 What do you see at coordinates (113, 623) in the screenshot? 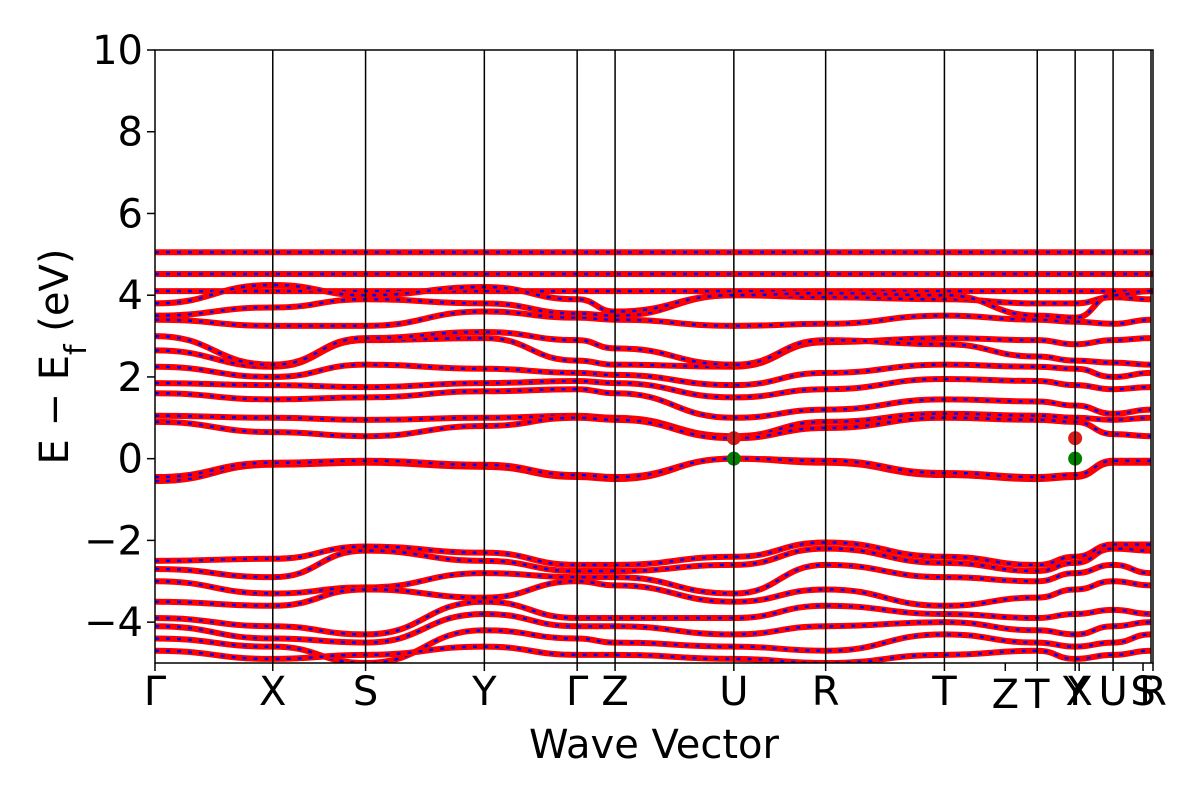
I see `y-tick-label: −4` at bounding box center [113, 623].